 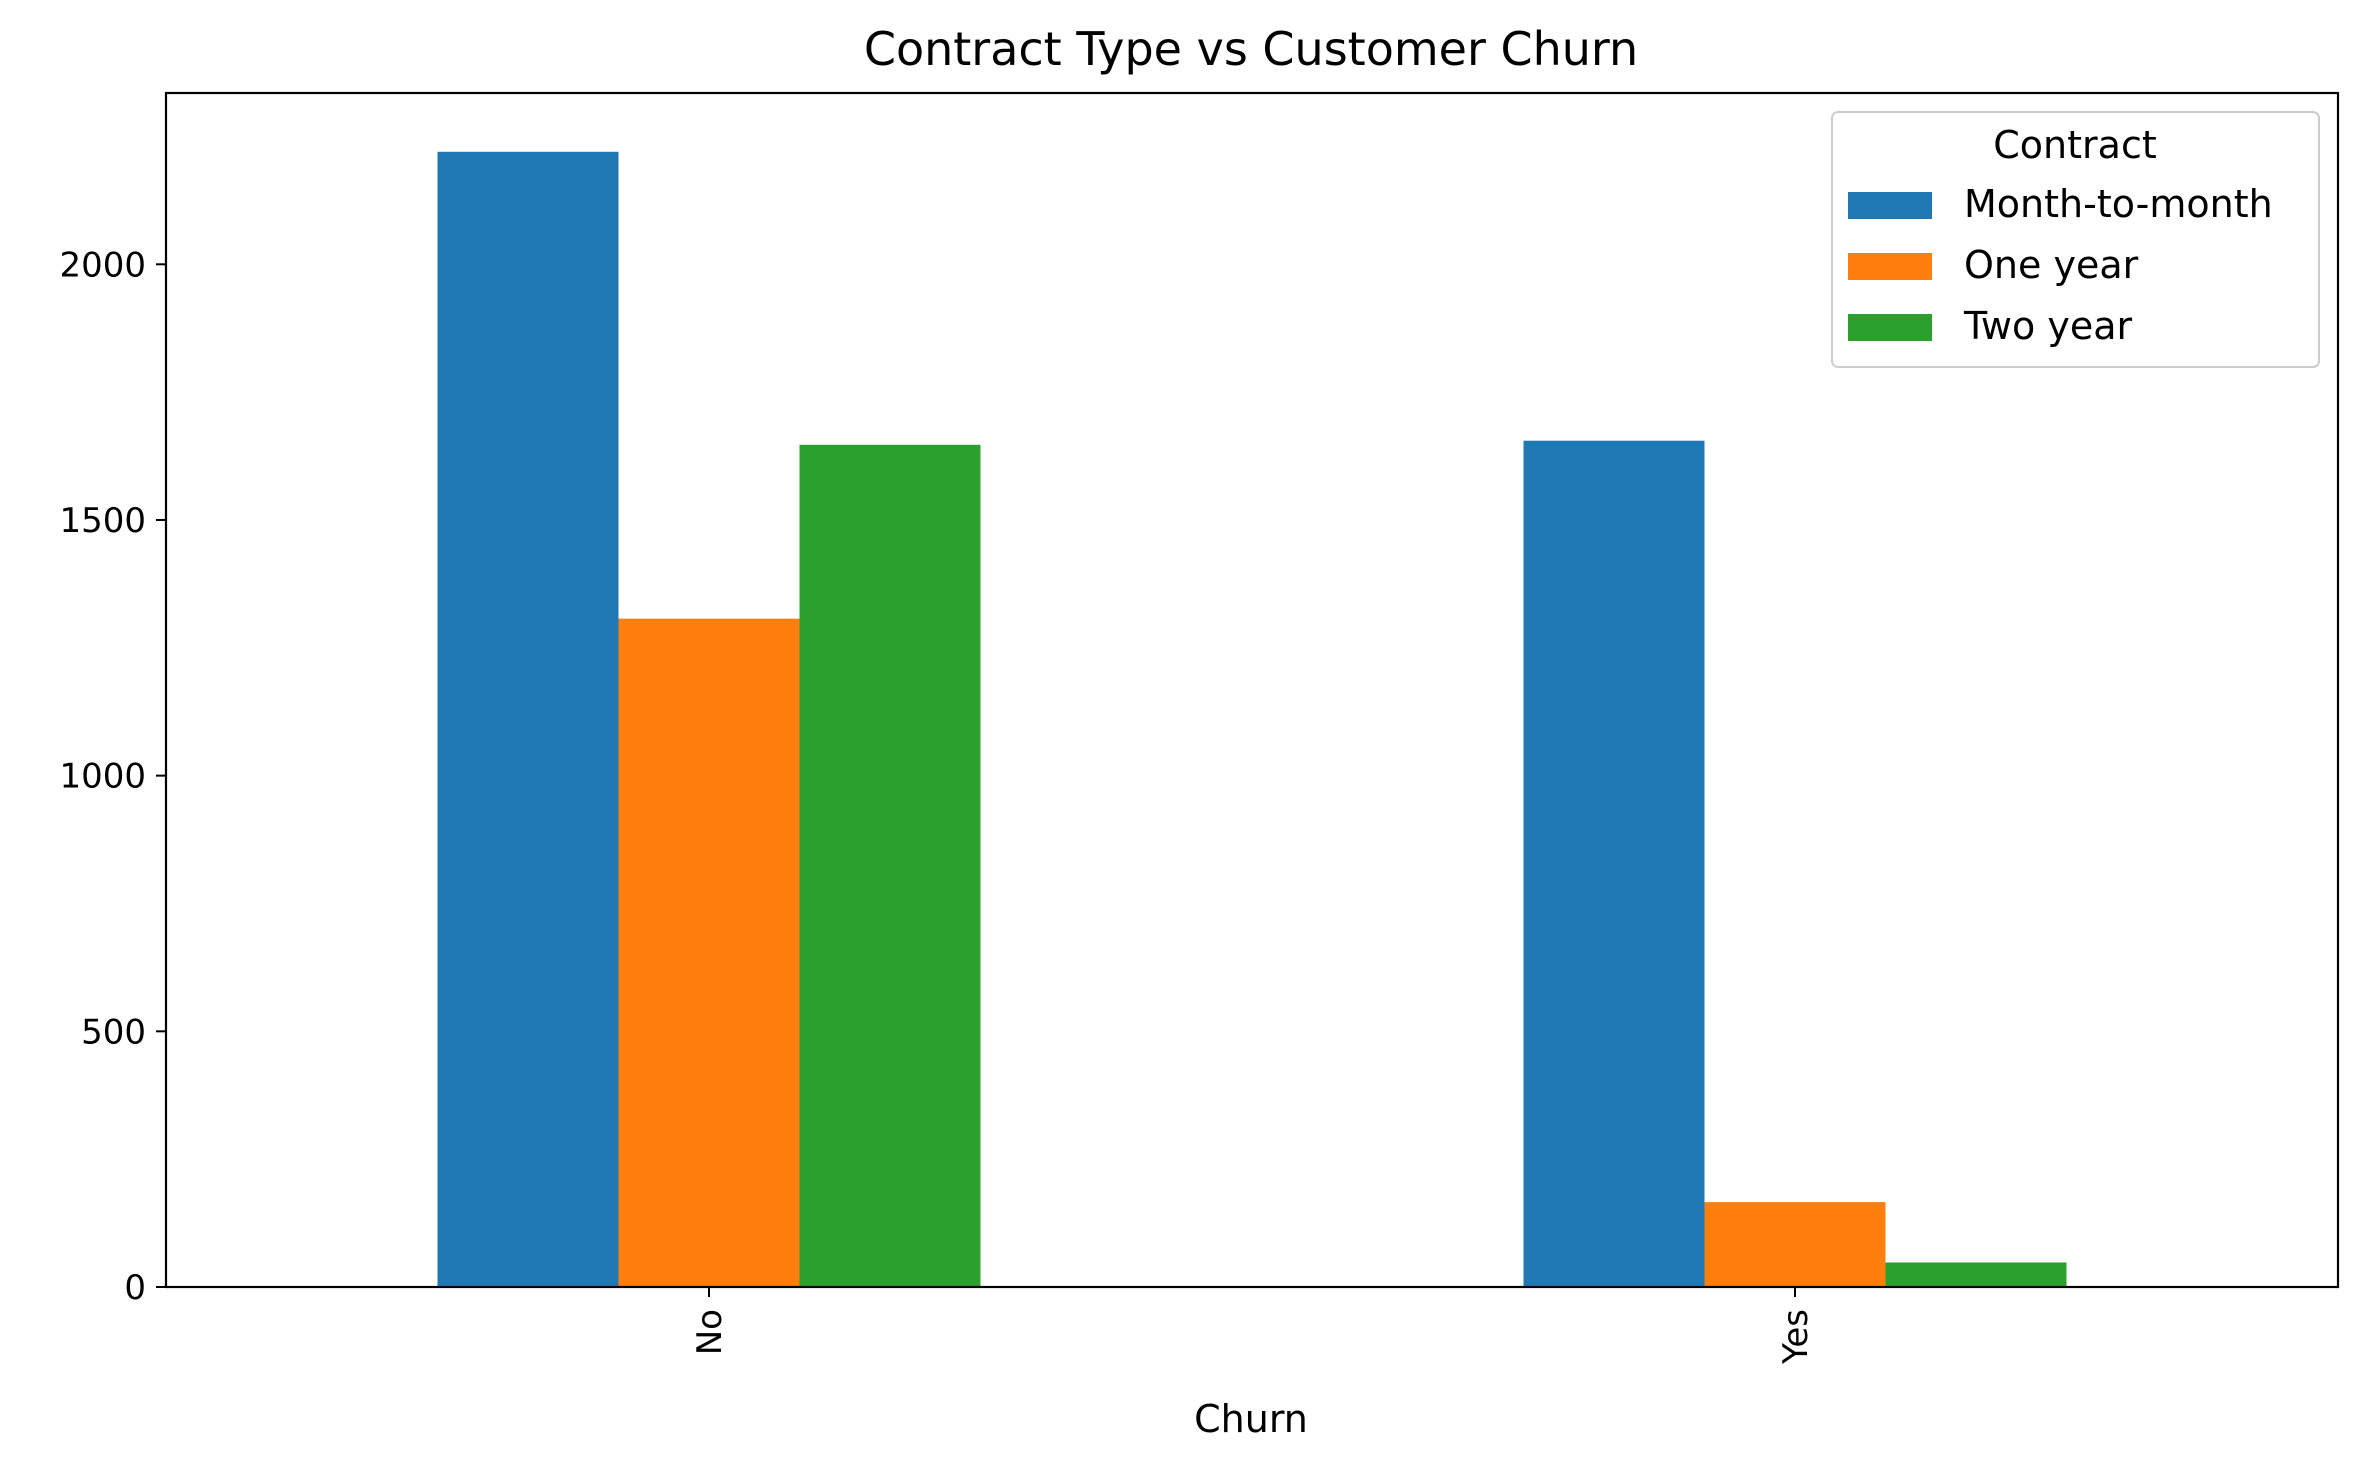 What do you see at coordinates (1251, 1419) in the screenshot?
I see `x-axis-label: Churn` at bounding box center [1251, 1419].